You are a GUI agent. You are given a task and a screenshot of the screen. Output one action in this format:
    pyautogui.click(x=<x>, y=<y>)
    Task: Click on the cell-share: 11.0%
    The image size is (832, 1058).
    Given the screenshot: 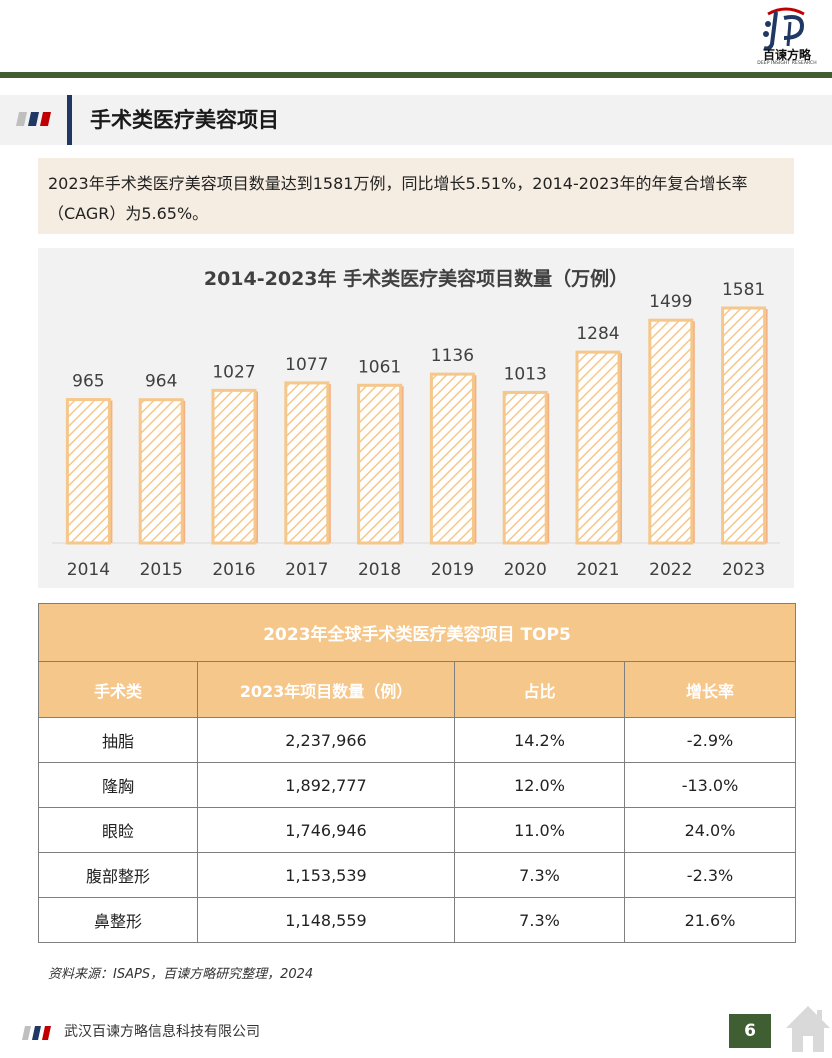 What is the action you would take?
    pyautogui.click(x=539, y=830)
    